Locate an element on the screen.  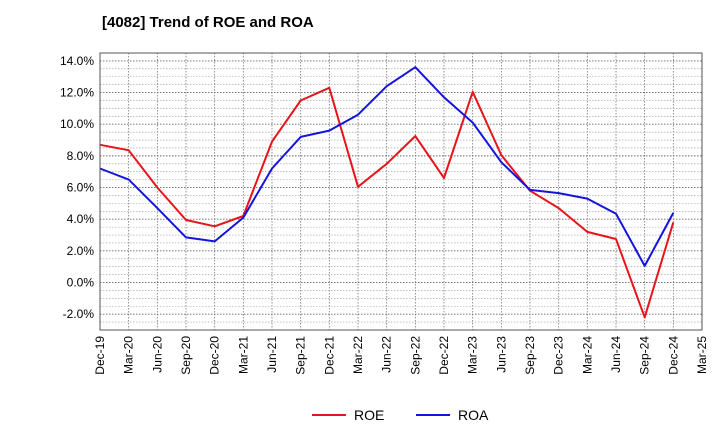
legend-label-roe: ROE is located at coordinates (369, 415).